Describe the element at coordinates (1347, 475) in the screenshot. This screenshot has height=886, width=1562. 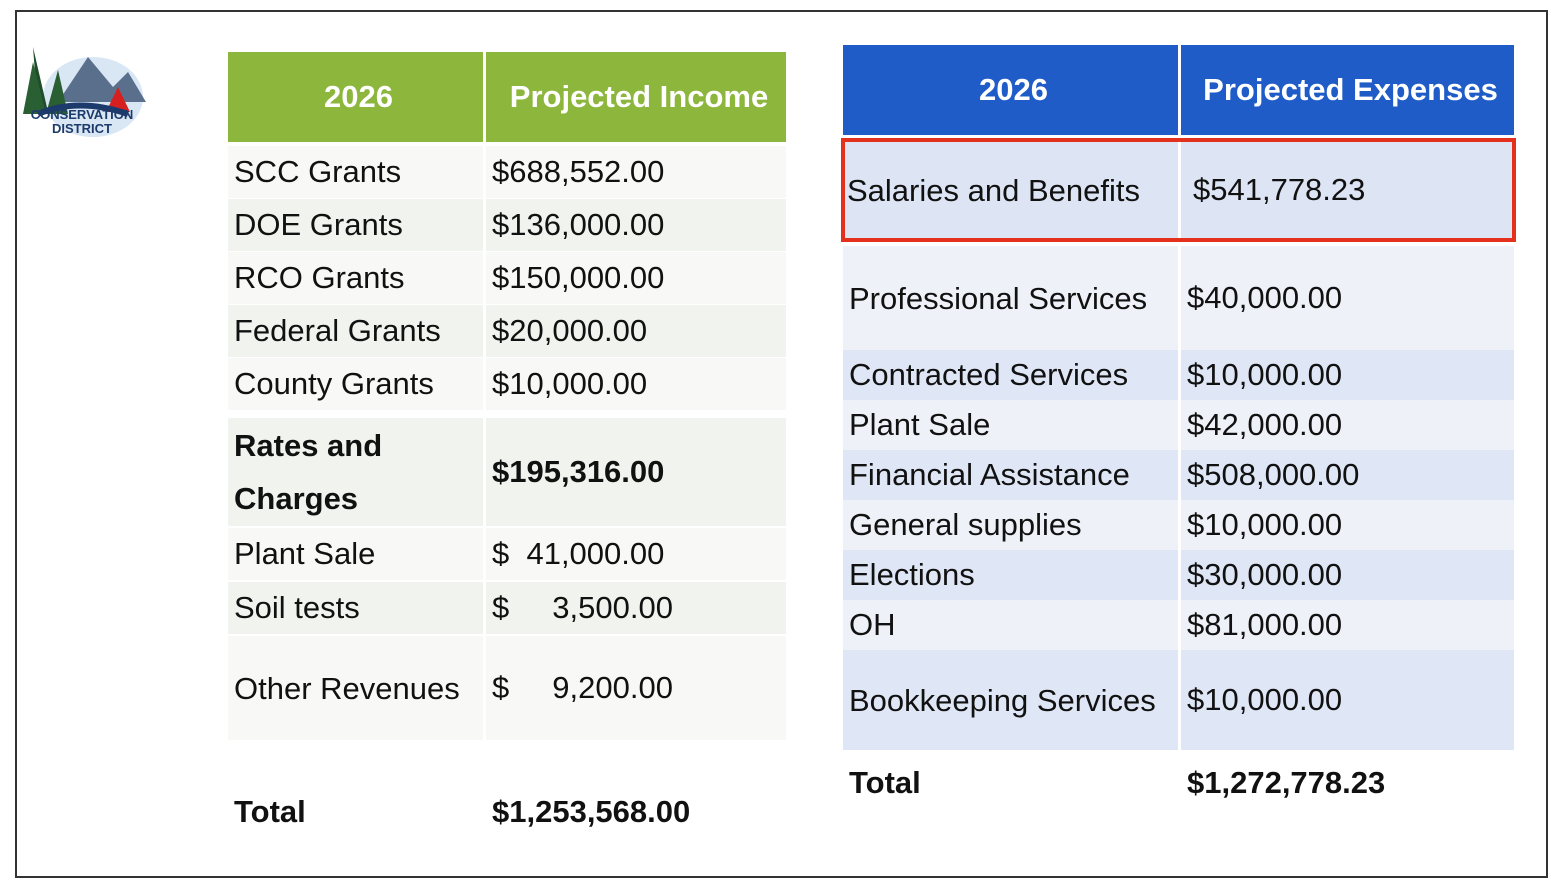
I see `amount-cell: $508,000.00` at that location.